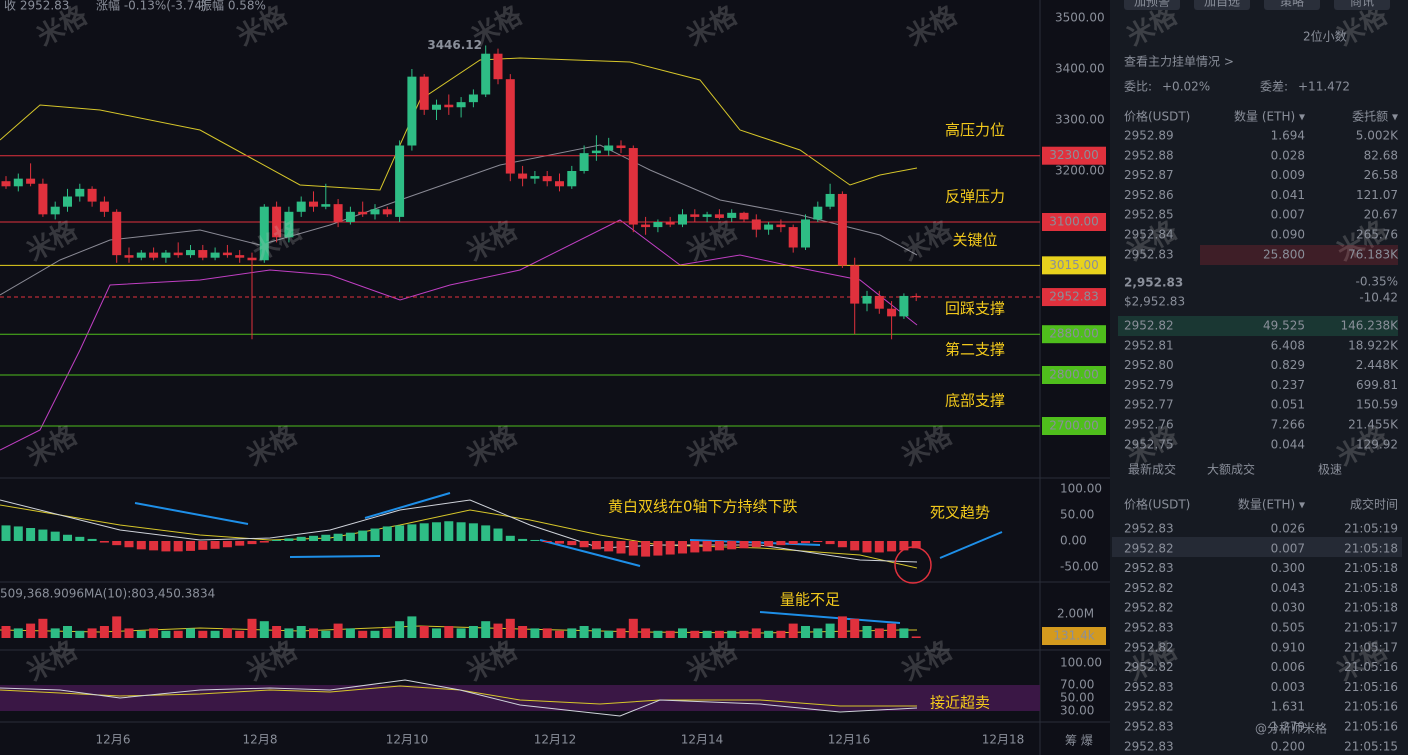  What do you see at coordinates (1330, 470) in the screenshot?
I see `tab: 极速` at bounding box center [1330, 470].